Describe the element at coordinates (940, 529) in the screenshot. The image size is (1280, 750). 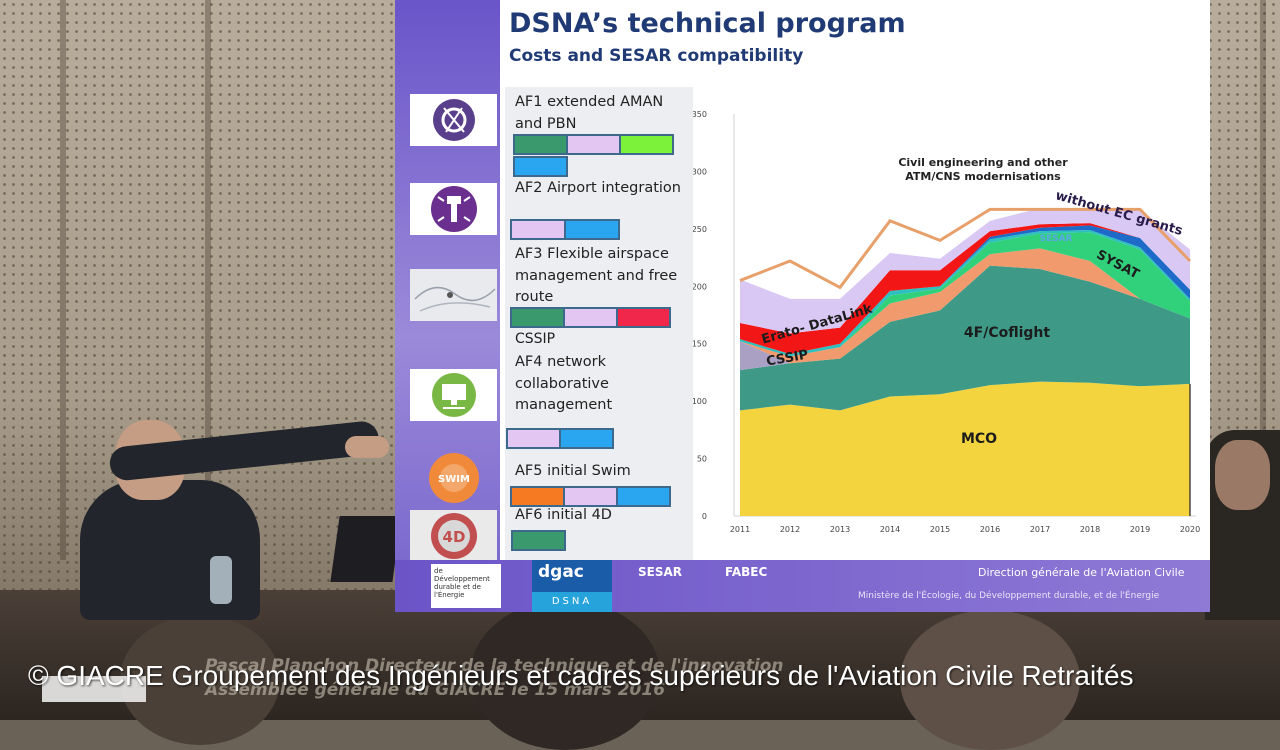
I see `x-tick-label: 2015` at that location.